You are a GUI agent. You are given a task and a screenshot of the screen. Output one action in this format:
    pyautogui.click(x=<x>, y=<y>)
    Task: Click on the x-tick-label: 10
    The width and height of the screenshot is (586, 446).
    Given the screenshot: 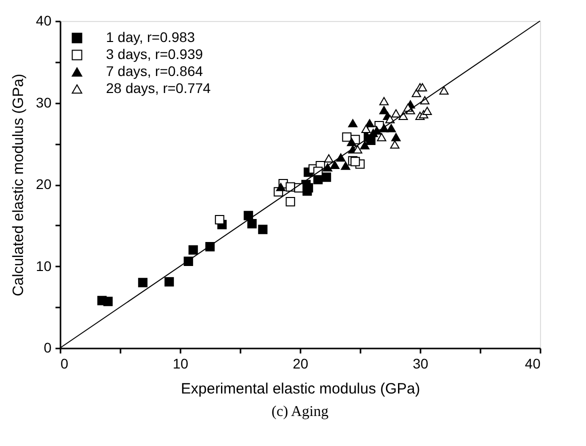 What is the action you would take?
    pyautogui.click(x=180, y=364)
    